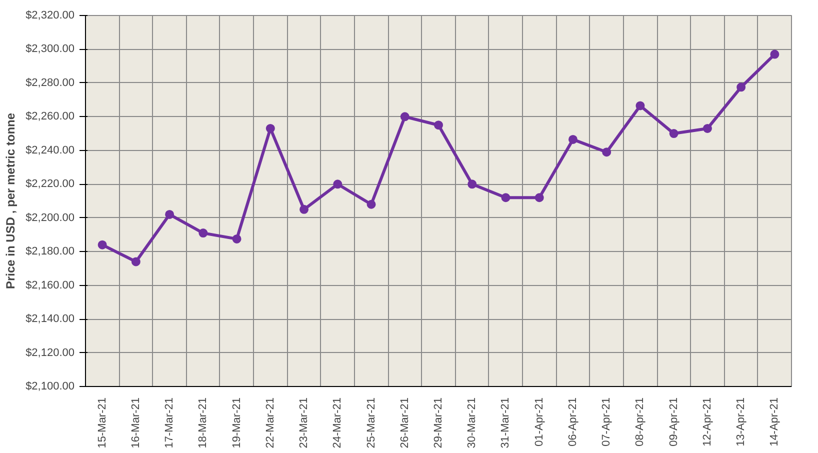 Image resolution: width=818 pixels, height=453 pixels. What do you see at coordinates (50, 16) in the screenshot?
I see `y-tick-label: $2,320.00` at bounding box center [50, 16].